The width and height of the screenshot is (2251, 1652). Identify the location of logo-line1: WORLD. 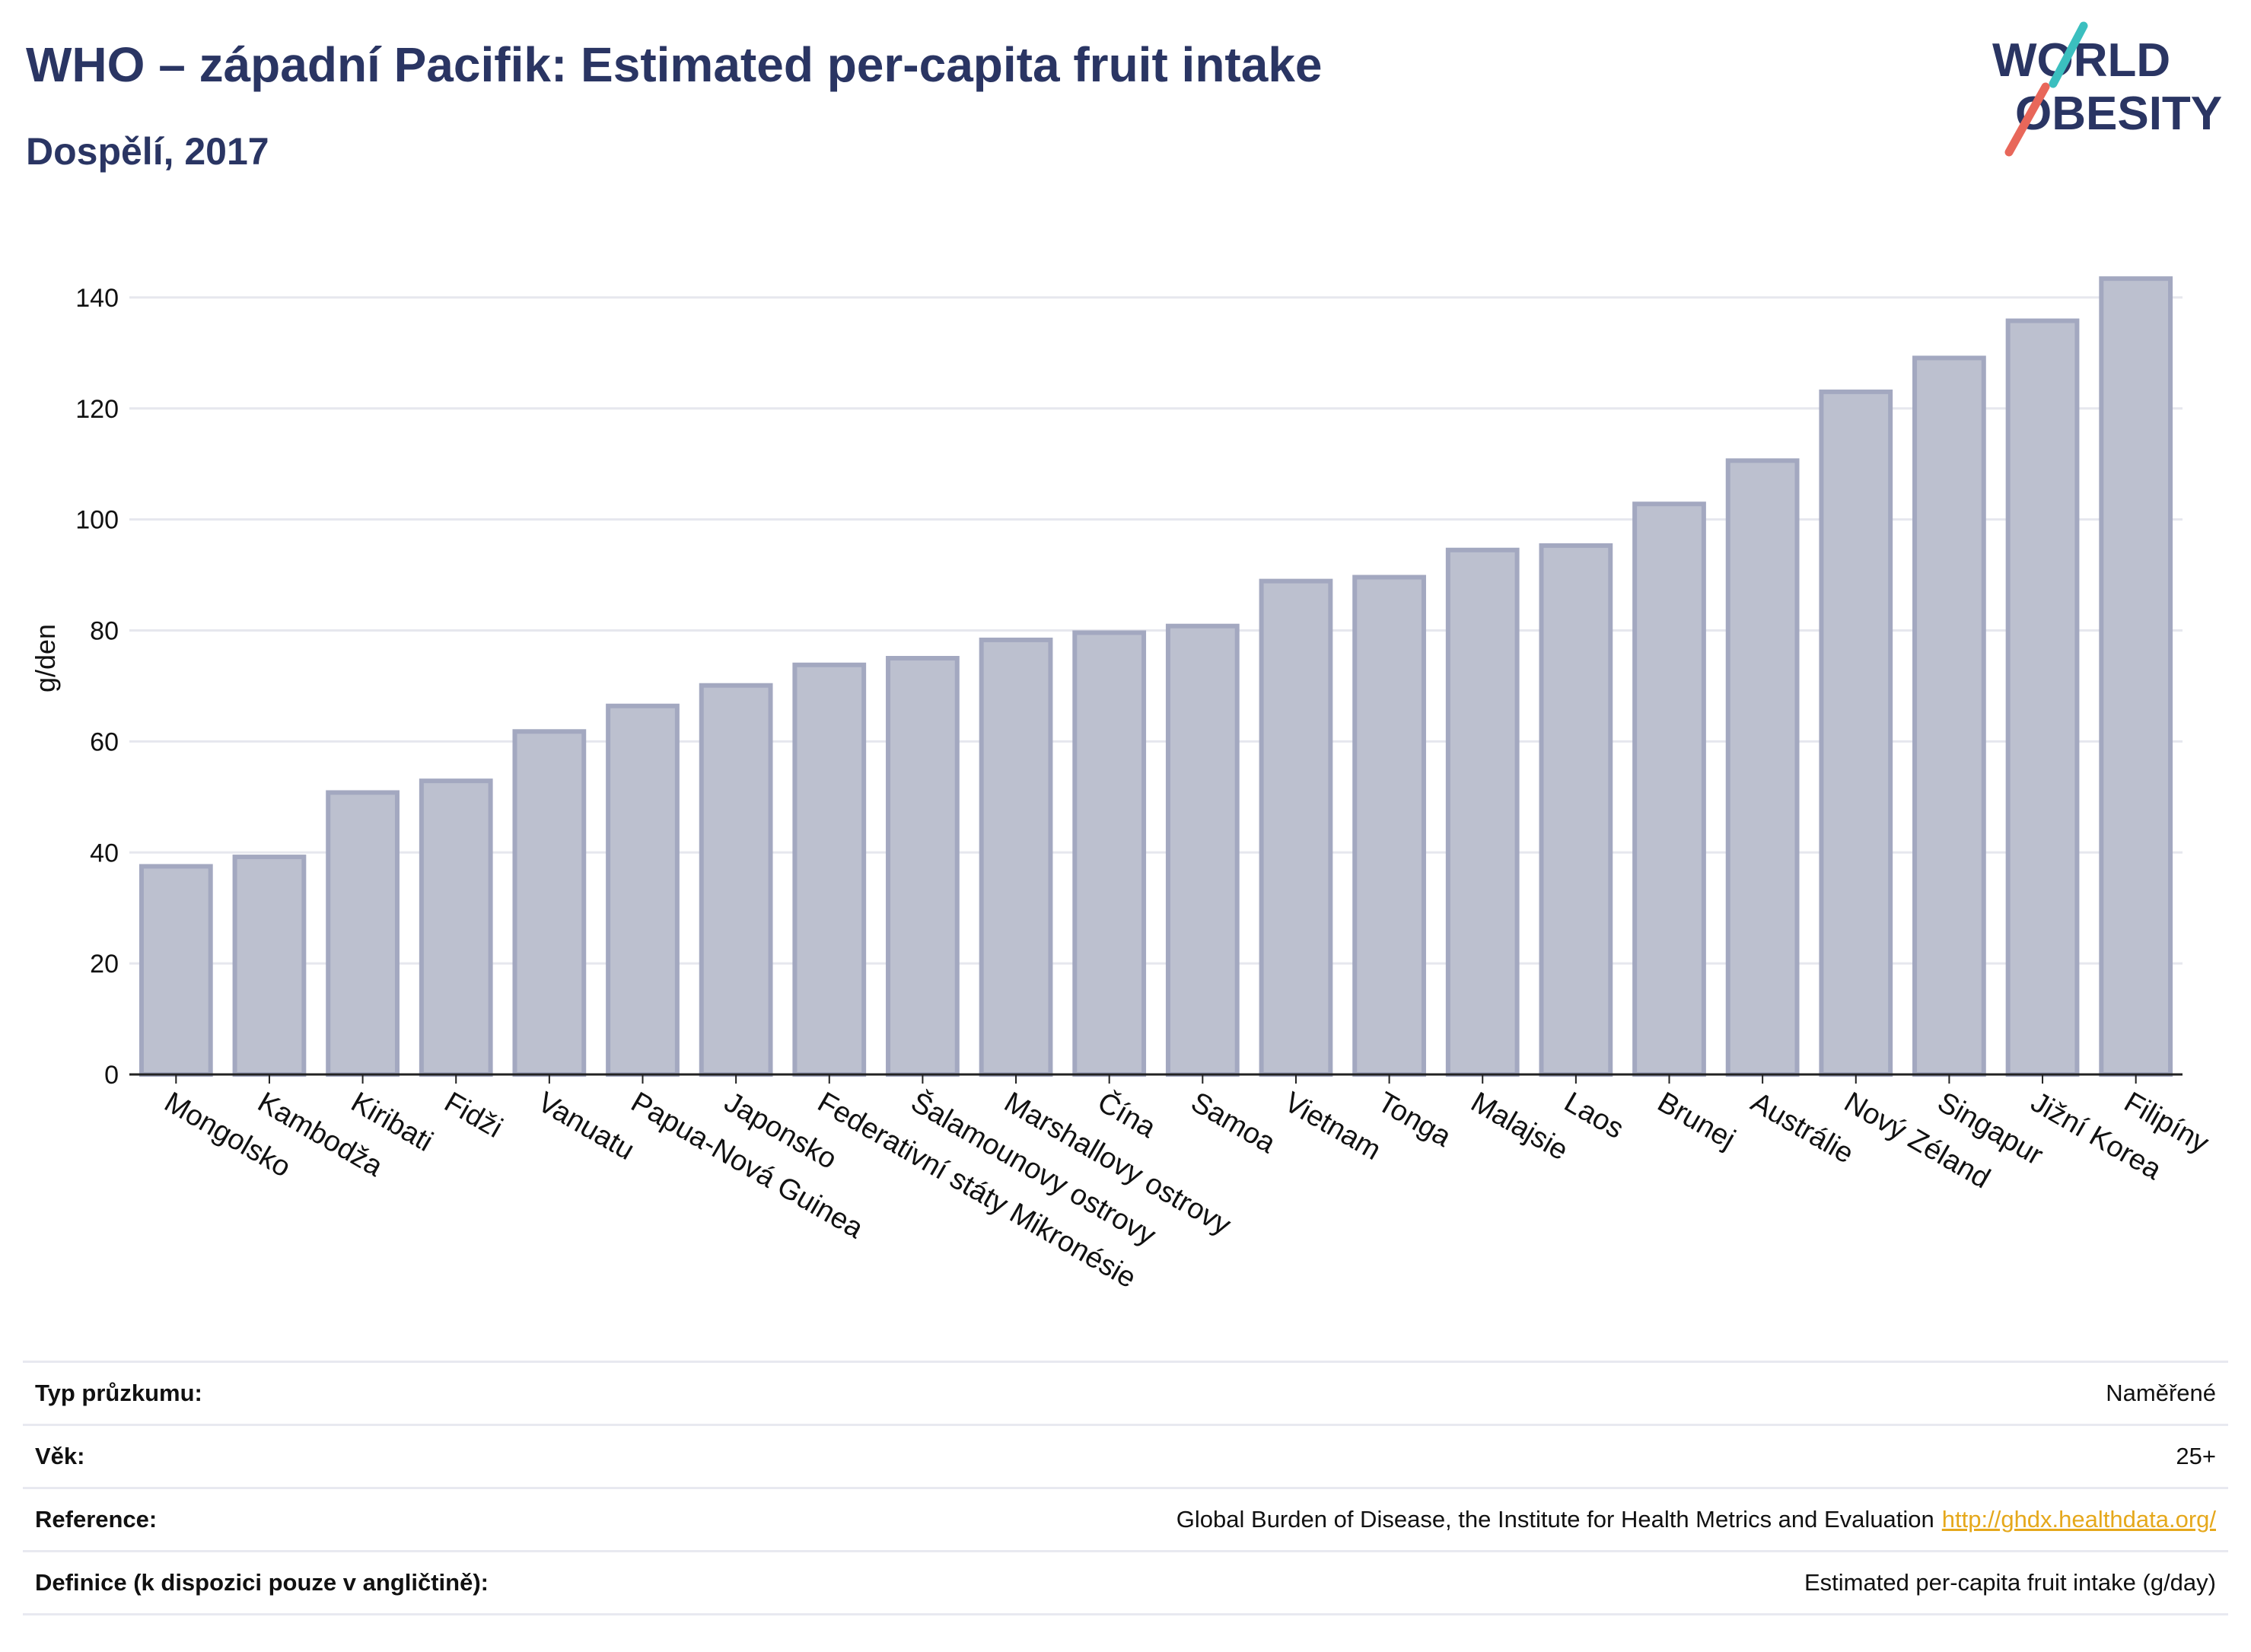
(2081, 60).